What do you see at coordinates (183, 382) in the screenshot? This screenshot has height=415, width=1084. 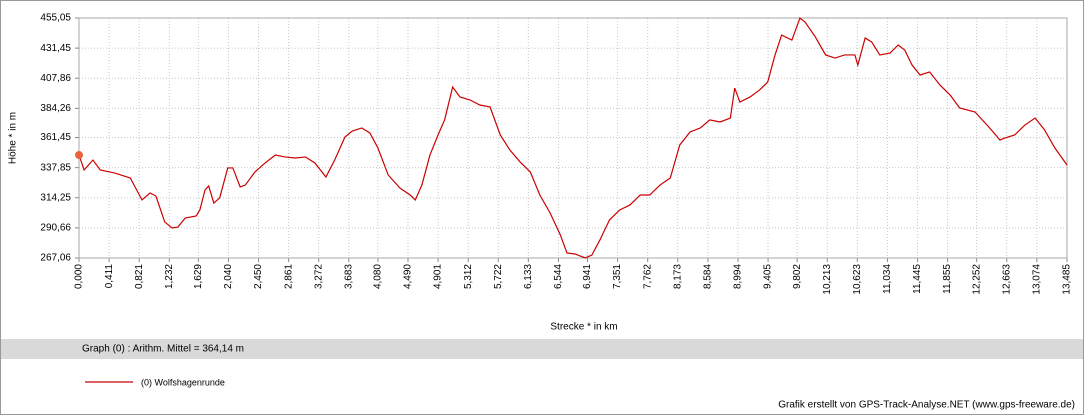 I see `legend-label: (0) Wolfshagenrunde` at bounding box center [183, 382].